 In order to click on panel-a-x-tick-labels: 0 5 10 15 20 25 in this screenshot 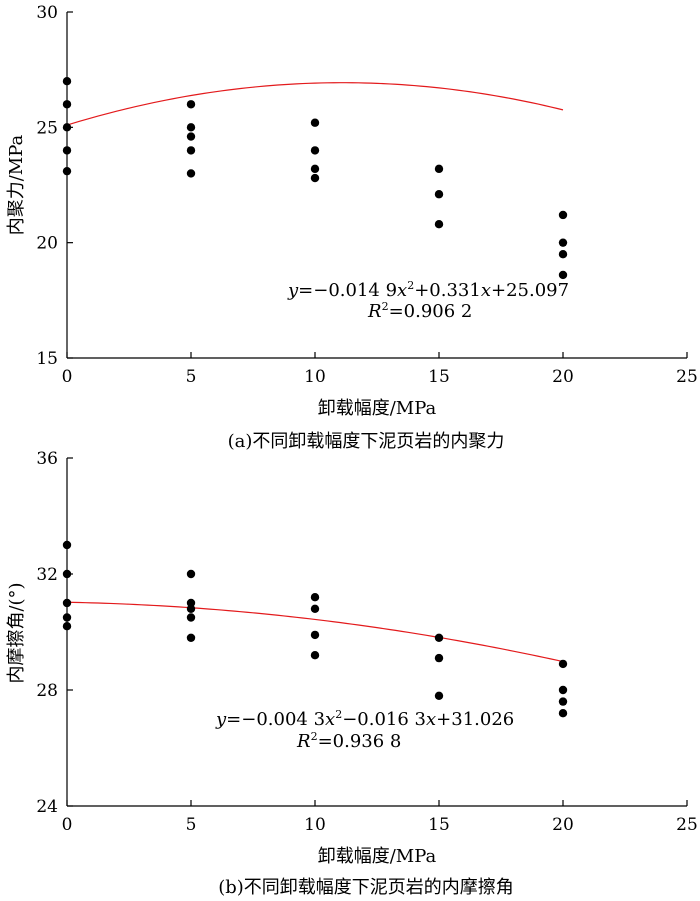, I will do `click(380, 377)`.